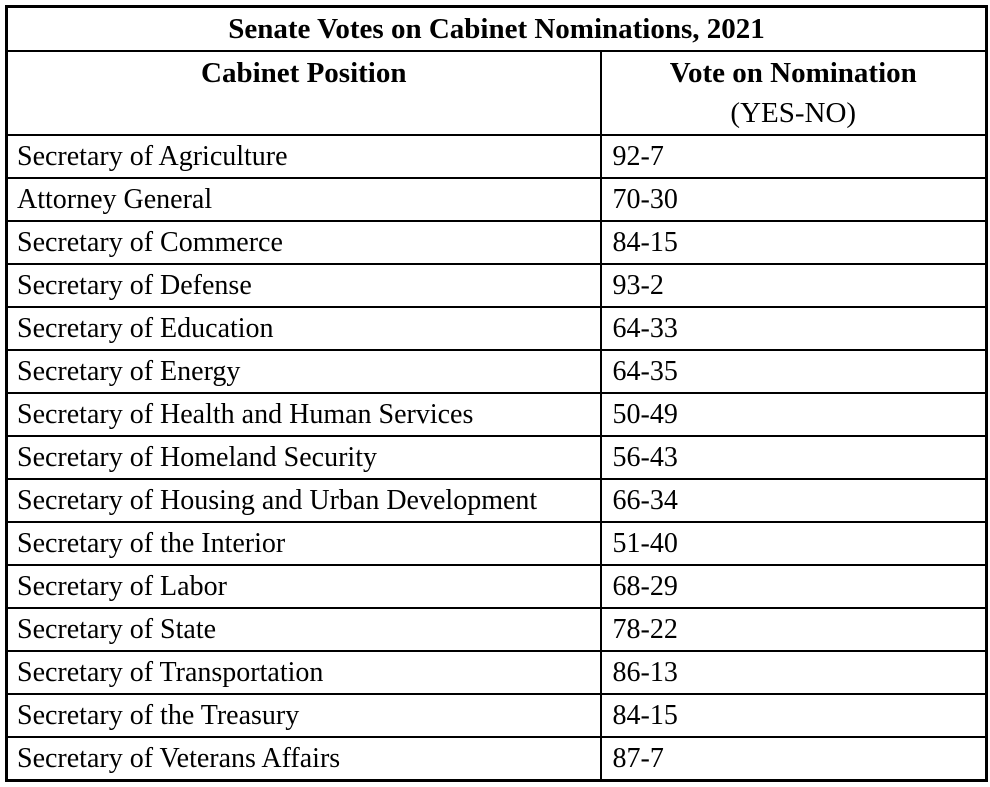  What do you see at coordinates (303, 156) in the screenshot?
I see `cell-cabinet-position: Secretary of Agriculture` at bounding box center [303, 156].